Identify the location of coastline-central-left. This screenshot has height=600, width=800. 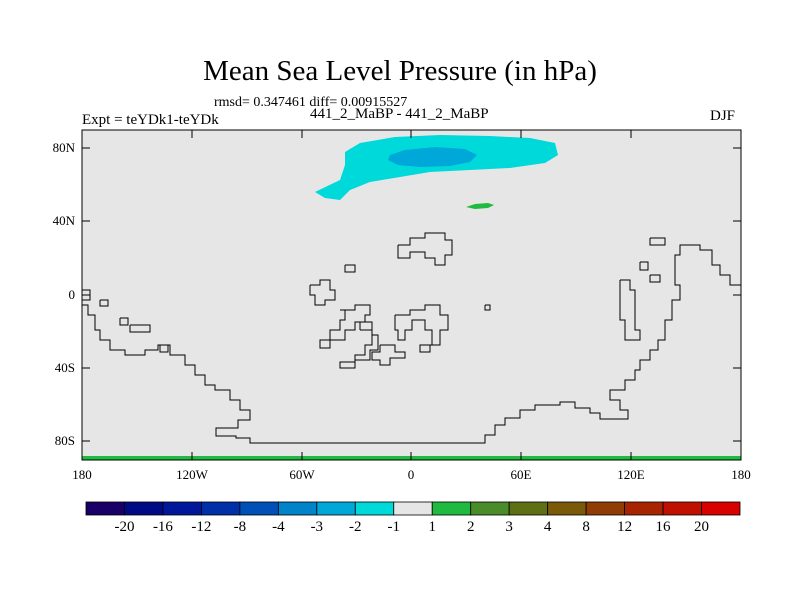
(322, 292).